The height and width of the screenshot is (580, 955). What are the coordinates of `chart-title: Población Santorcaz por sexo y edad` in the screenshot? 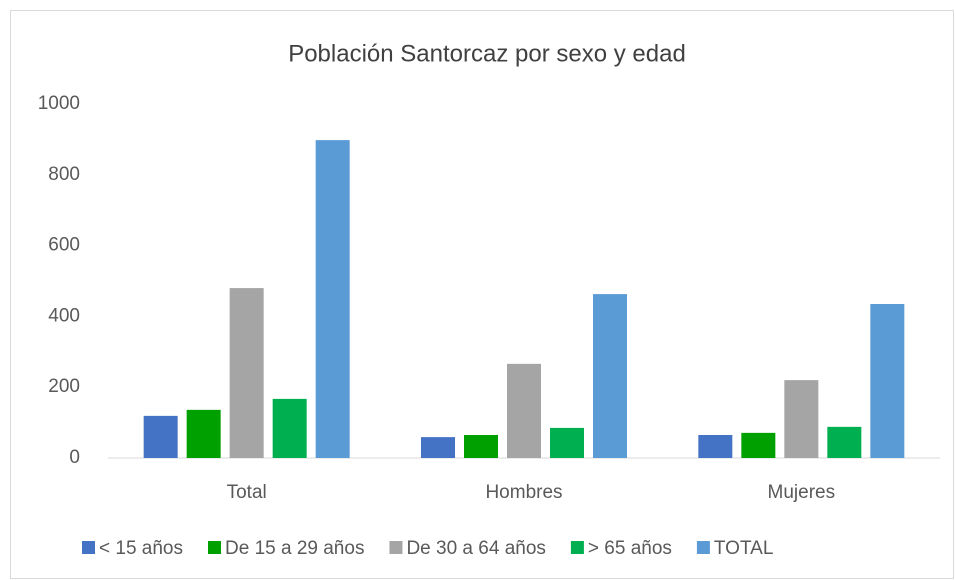 It's located at (487, 53).